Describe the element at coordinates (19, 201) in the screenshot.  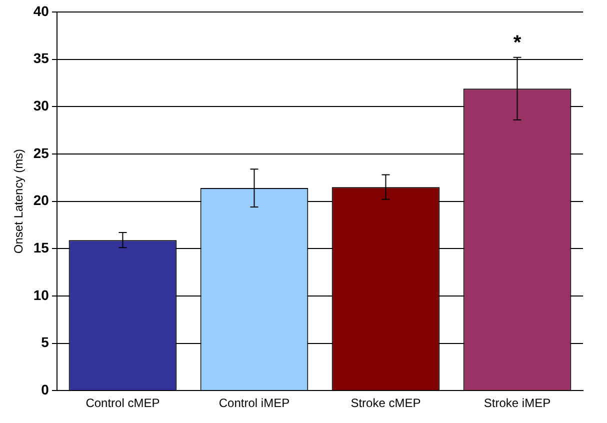
I see `y-axis-title: Onset Latency (ms)` at that location.